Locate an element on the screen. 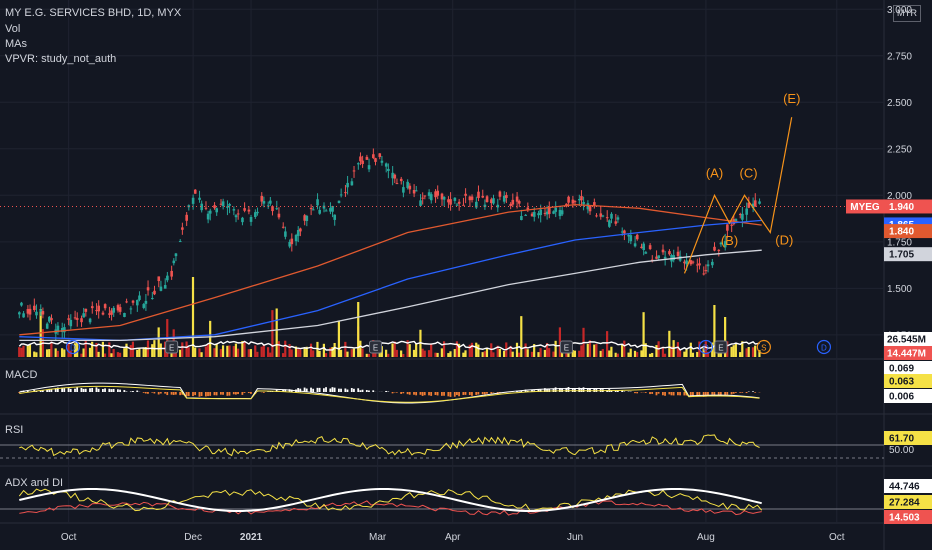 Image resolution: width=932 pixels, height=550 pixels. legend-mas: MAs is located at coordinates (16, 44).